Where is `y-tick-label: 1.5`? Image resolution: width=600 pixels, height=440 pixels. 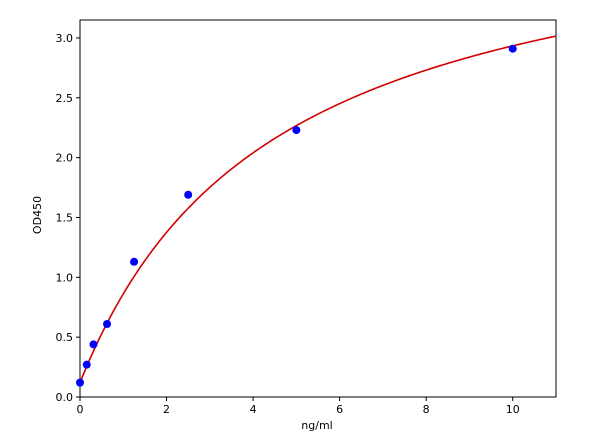 y-tick-label: 1.5 is located at coordinates (65, 217).